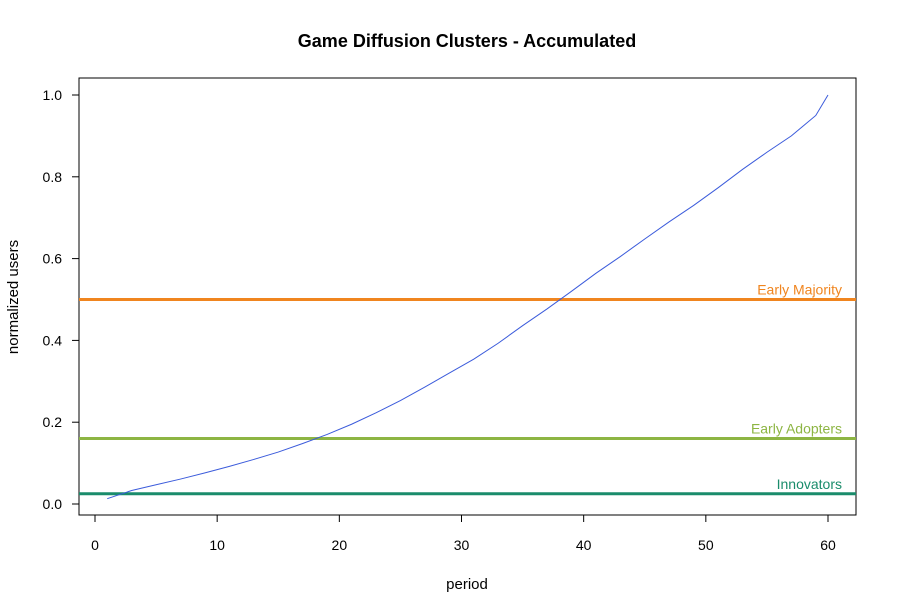 The width and height of the screenshot is (897, 613). Describe the element at coordinates (53, 340) in the screenshot. I see `y-tick-label: 0.4` at that location.